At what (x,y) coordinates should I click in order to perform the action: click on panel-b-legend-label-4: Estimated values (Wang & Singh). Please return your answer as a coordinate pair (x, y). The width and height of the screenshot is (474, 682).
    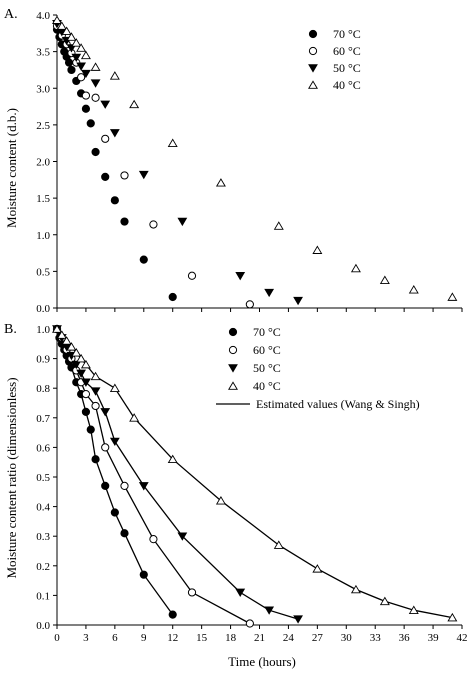
    Looking at the image, I should click on (338, 404).